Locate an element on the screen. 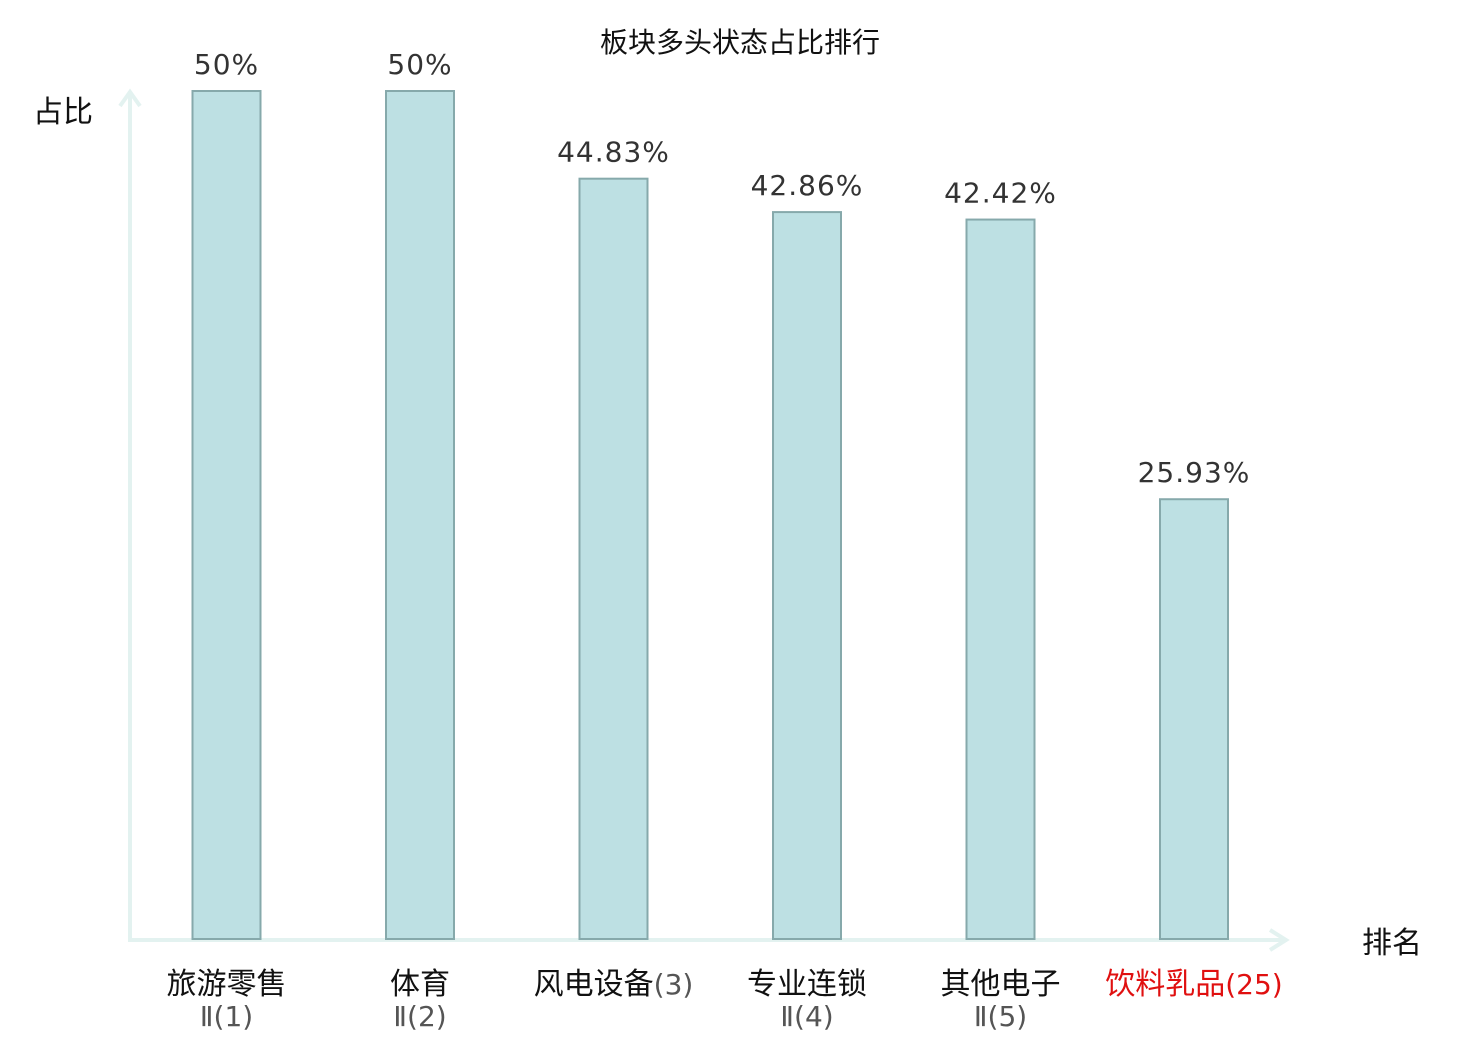 This screenshot has width=1480, height=1044. x-tick-suffix-1: Ⅱ(1) is located at coordinates (226, 1016).